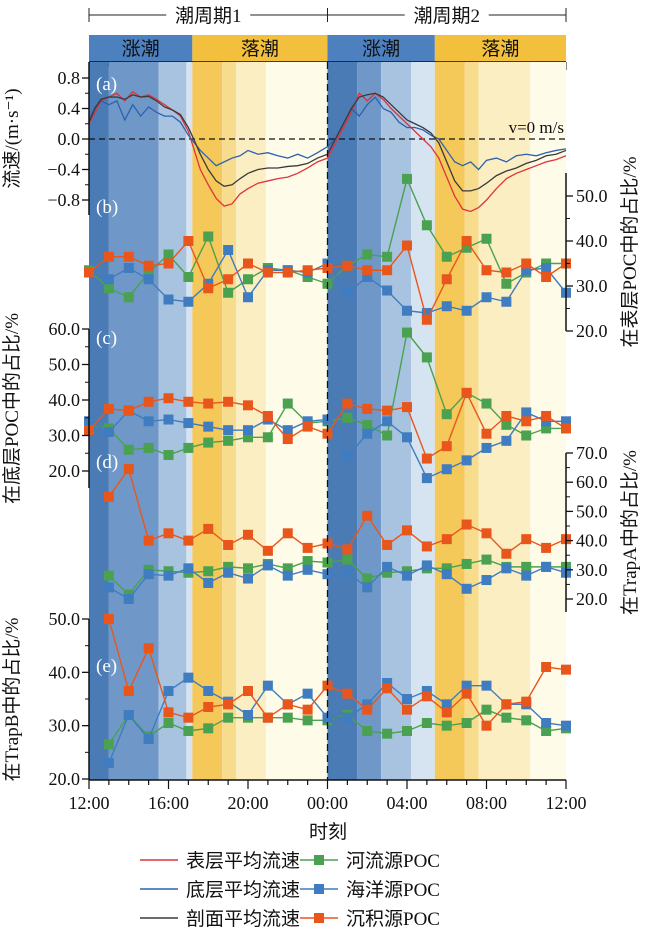 Image resolution: width=650 pixels, height=935 pixels. I want to click on y-tick-label: 40.0, so click(65, 672).